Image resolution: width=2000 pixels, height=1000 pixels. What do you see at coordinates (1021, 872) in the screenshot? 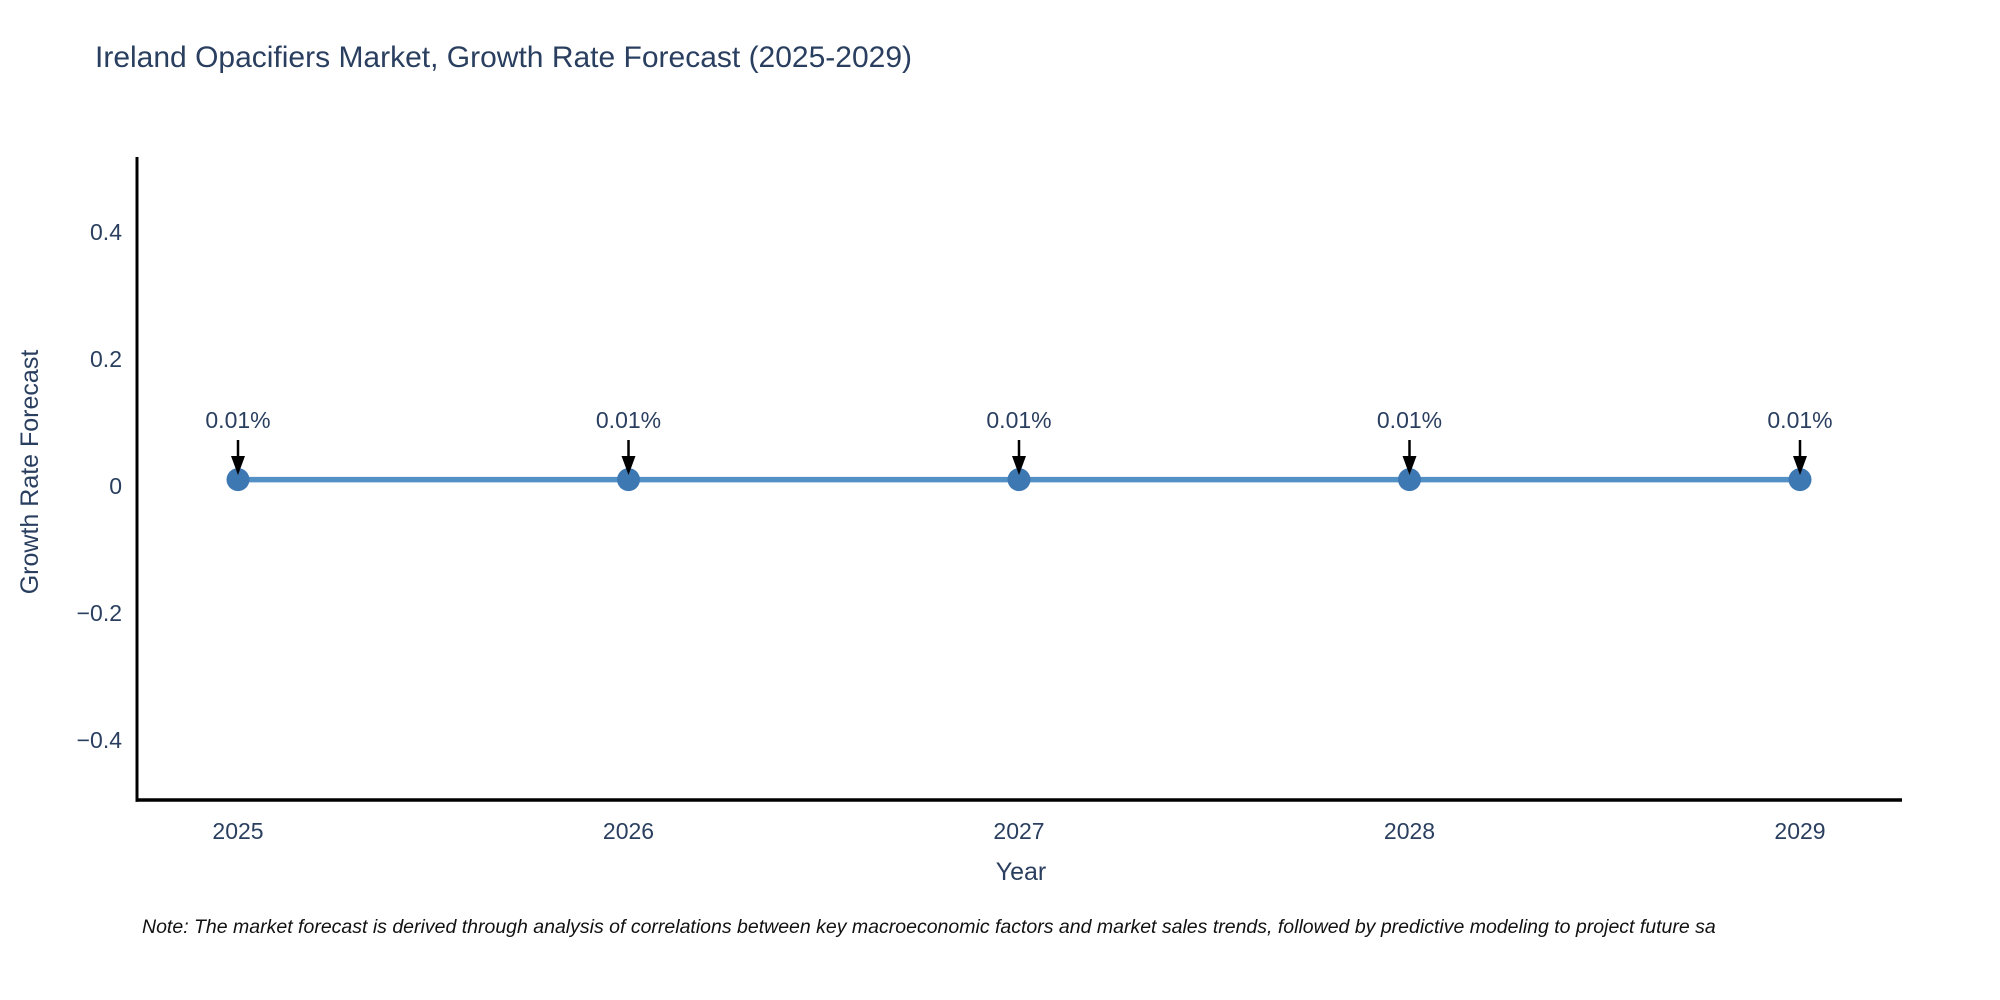
I see `x-axis-title: Year` at bounding box center [1021, 872].